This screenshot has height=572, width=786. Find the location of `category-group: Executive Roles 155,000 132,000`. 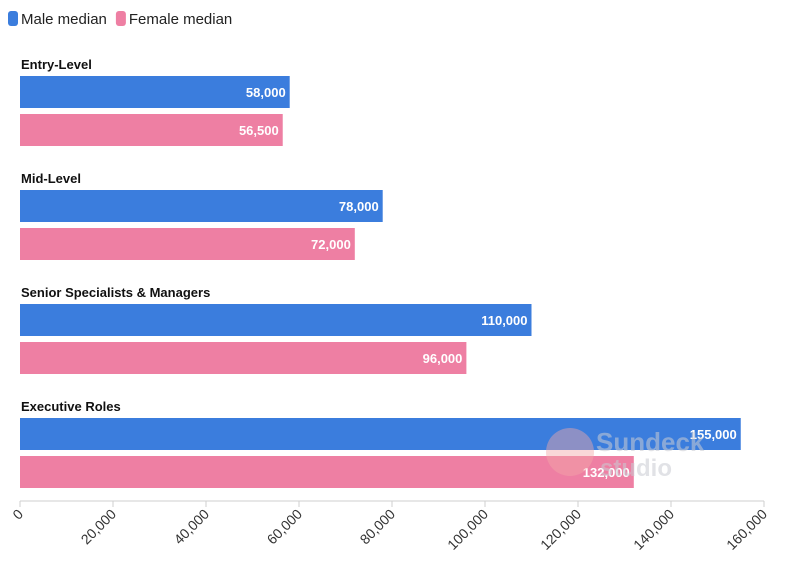

category-group: Executive Roles 155,000 132,000 is located at coordinates (380, 443).